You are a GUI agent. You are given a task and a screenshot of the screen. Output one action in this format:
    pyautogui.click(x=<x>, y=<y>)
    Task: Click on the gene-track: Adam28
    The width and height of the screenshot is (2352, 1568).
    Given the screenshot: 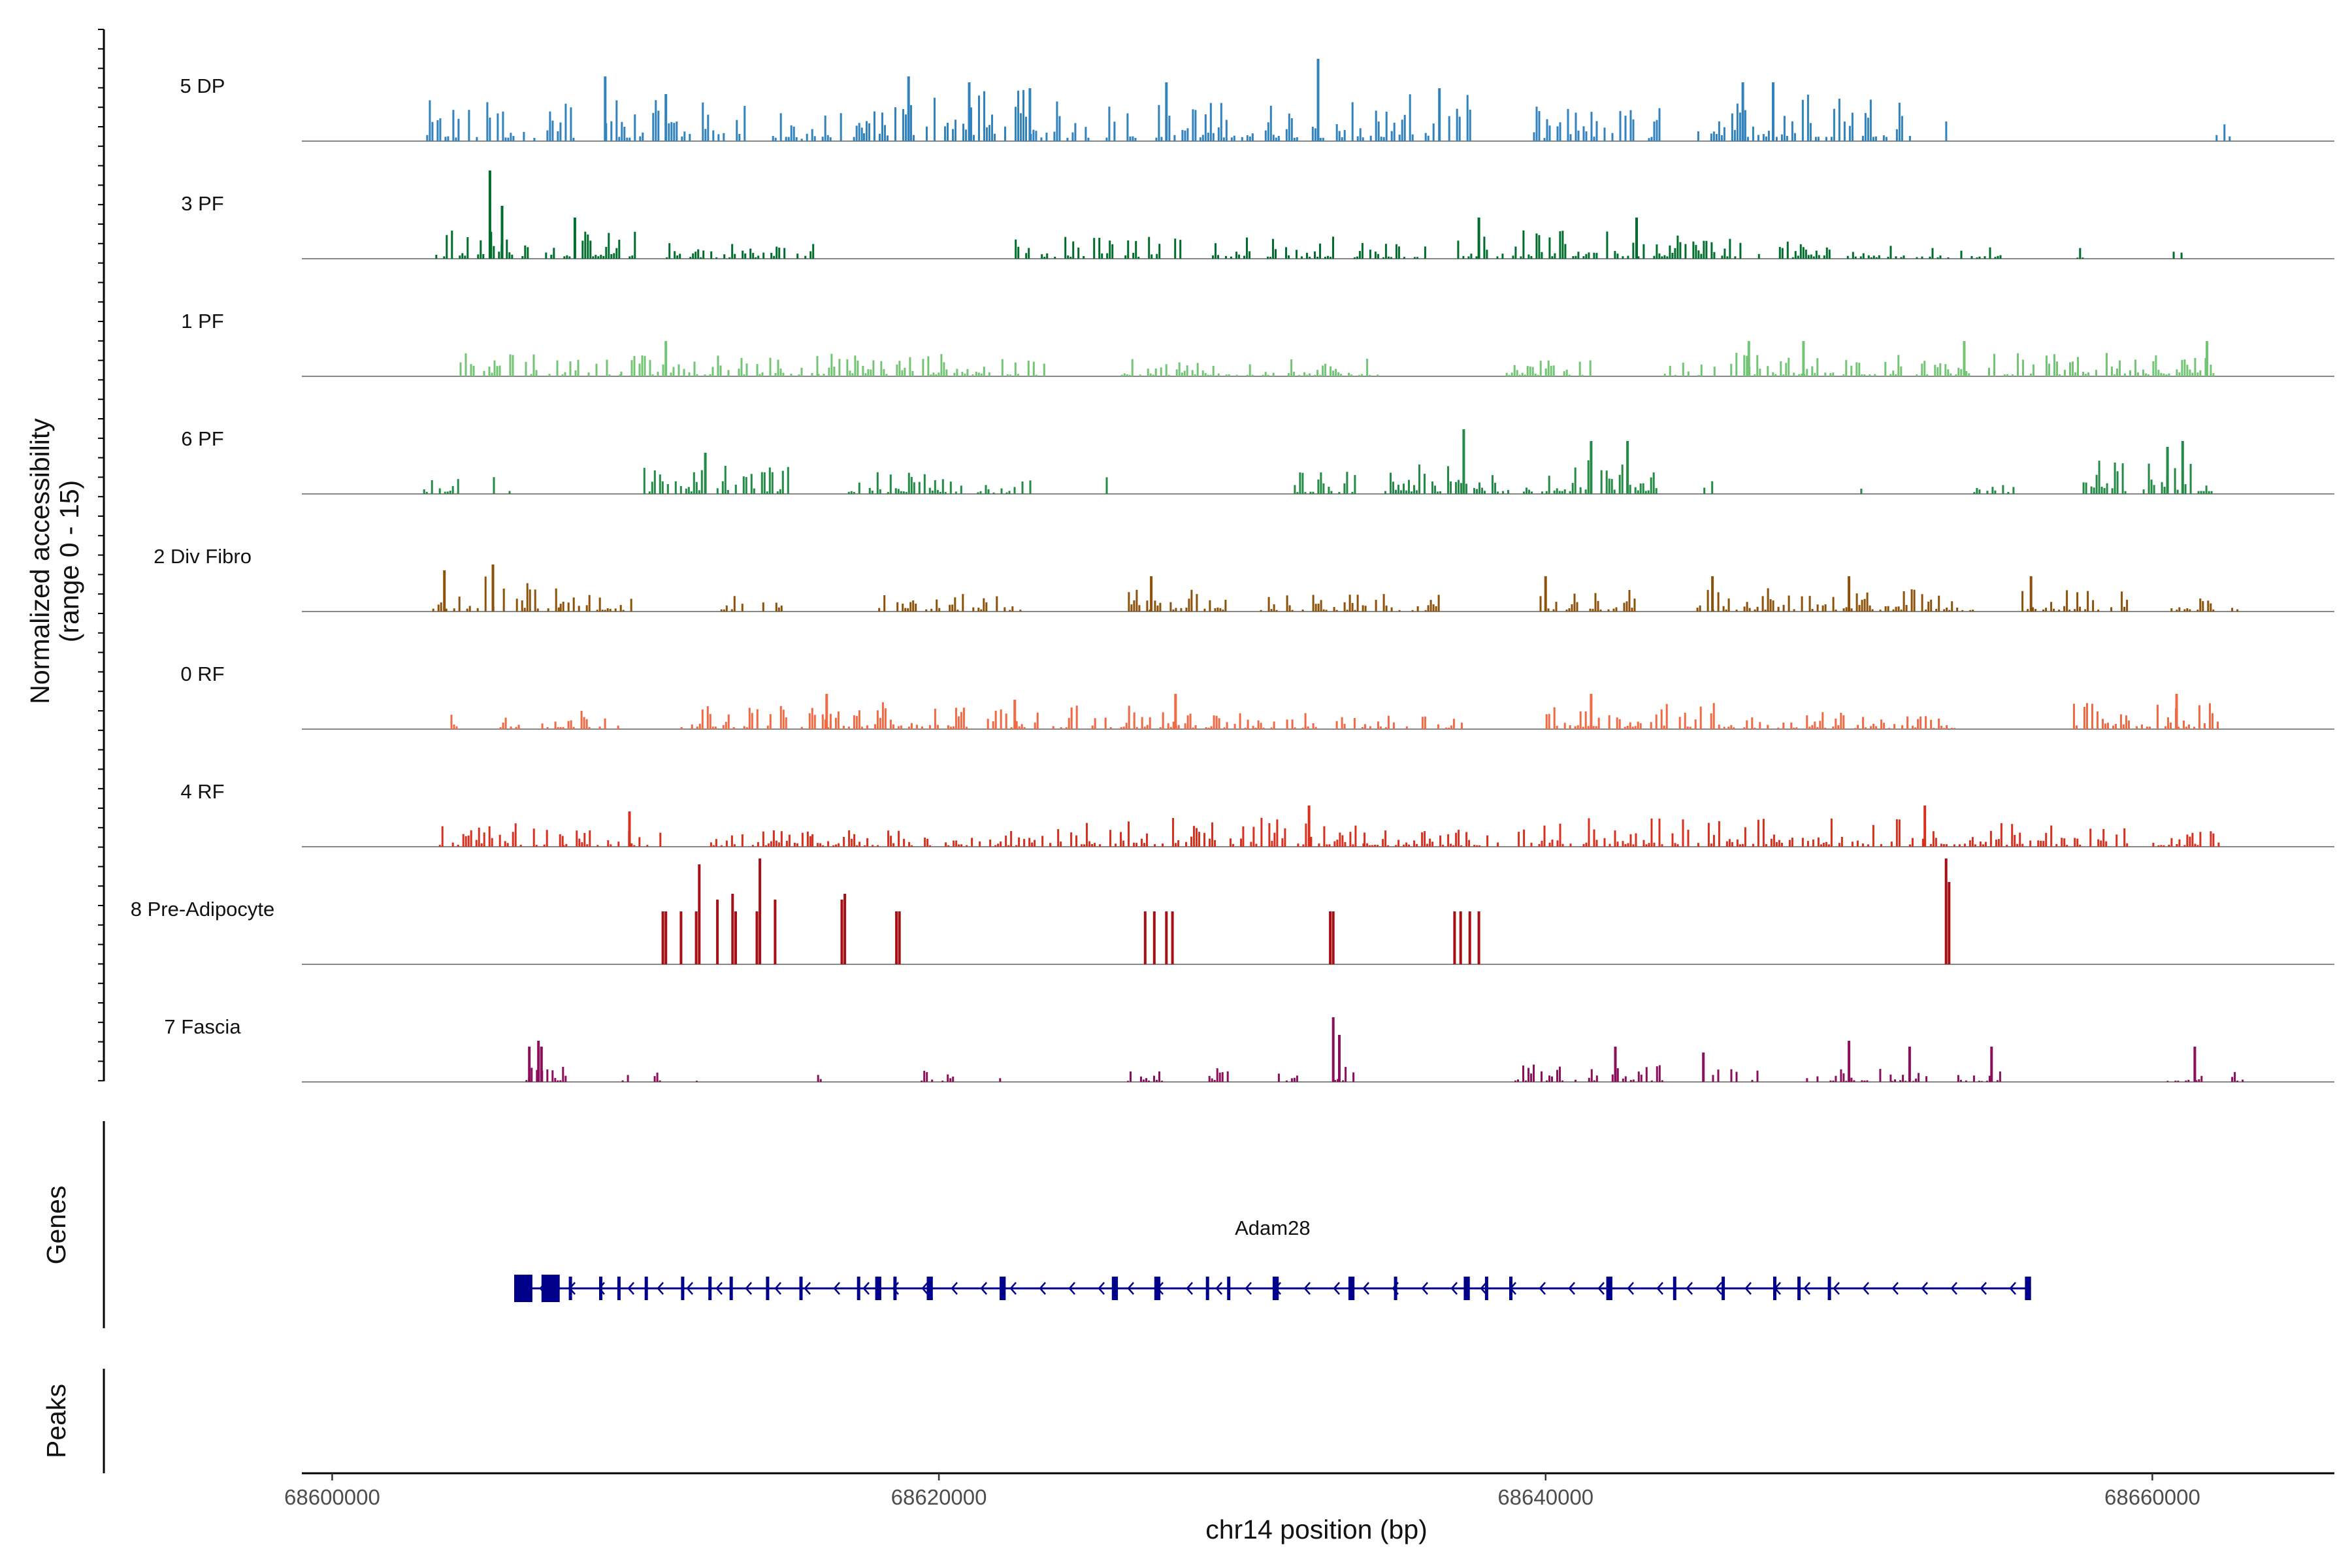 What is the action you would take?
    pyautogui.click(x=1272, y=1259)
    